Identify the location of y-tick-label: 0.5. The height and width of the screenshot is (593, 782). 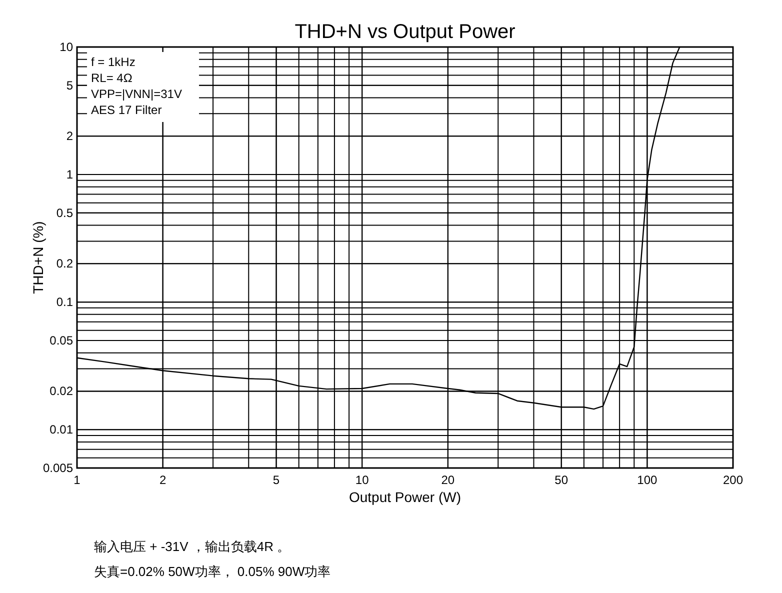
(65, 213).